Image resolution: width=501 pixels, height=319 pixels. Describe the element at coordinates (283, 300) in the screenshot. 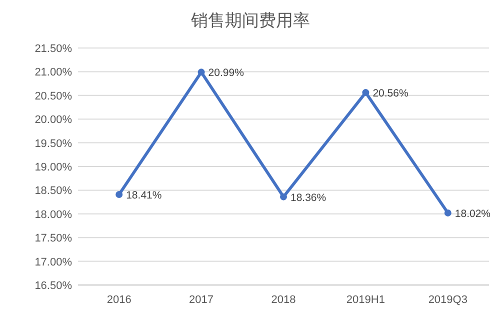

I see `x-tick-label: 2018` at that location.